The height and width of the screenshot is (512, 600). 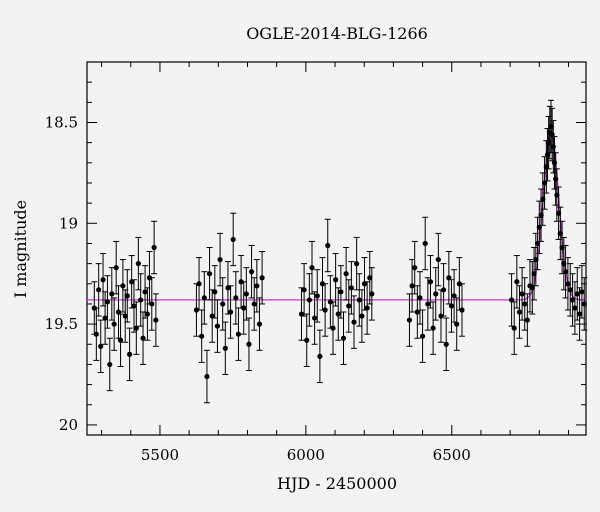 I want to click on y-axis-label: I magnitude, so click(x=20, y=249).